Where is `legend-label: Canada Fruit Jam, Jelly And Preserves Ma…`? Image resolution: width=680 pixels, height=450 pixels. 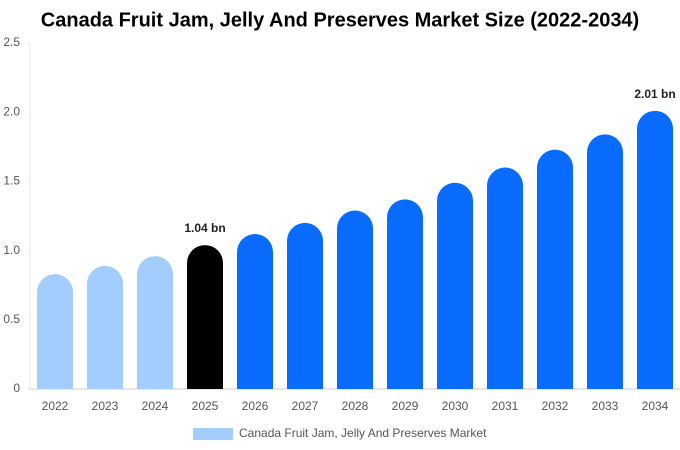
legend-label: Canada Fruit Jam, Jelly And Preserves Ma… is located at coordinates (363, 433).